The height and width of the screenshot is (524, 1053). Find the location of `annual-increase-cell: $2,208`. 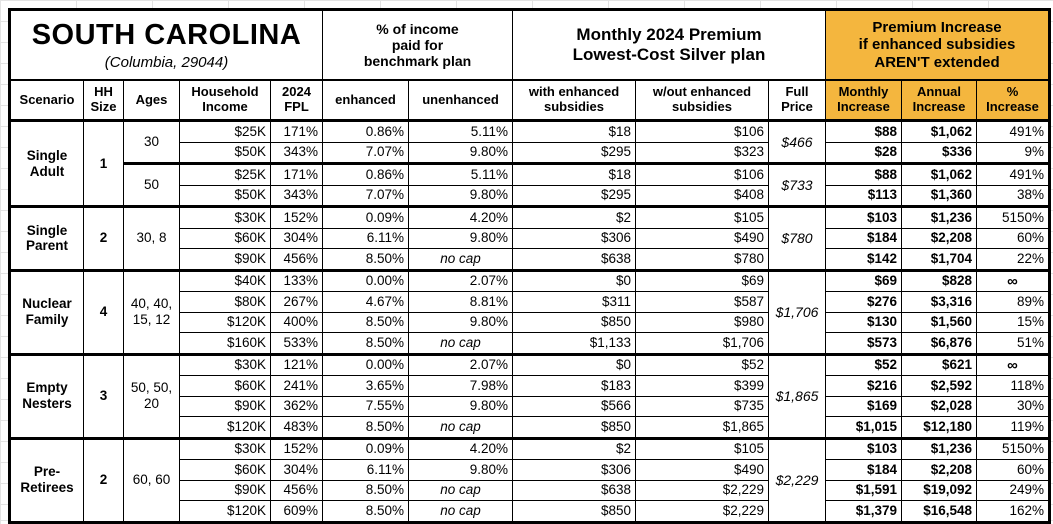

annual-increase-cell: $2,208 is located at coordinates (939, 470).